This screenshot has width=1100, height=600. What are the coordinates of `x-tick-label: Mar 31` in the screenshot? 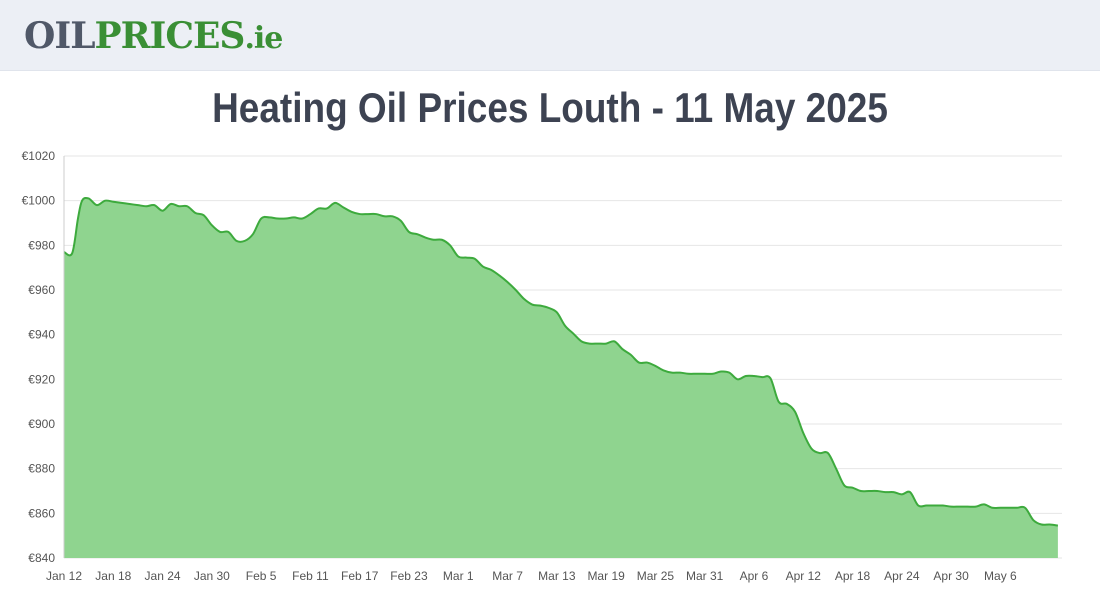 It's located at (705, 576).